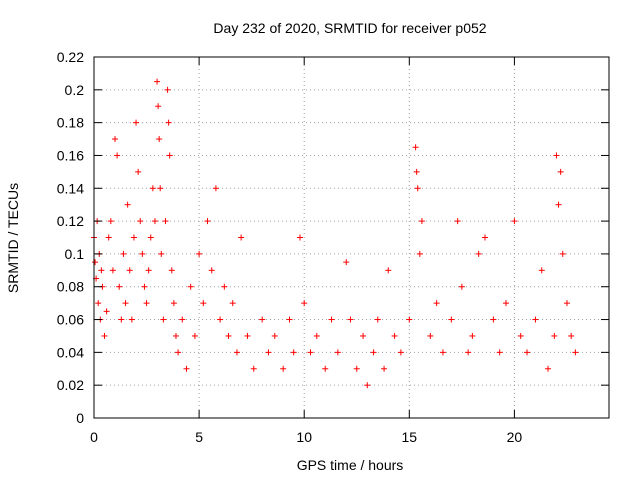 This screenshot has width=640, height=480. What do you see at coordinates (70, 188) in the screenshot?
I see `y-tick-label: 0.14` at bounding box center [70, 188].